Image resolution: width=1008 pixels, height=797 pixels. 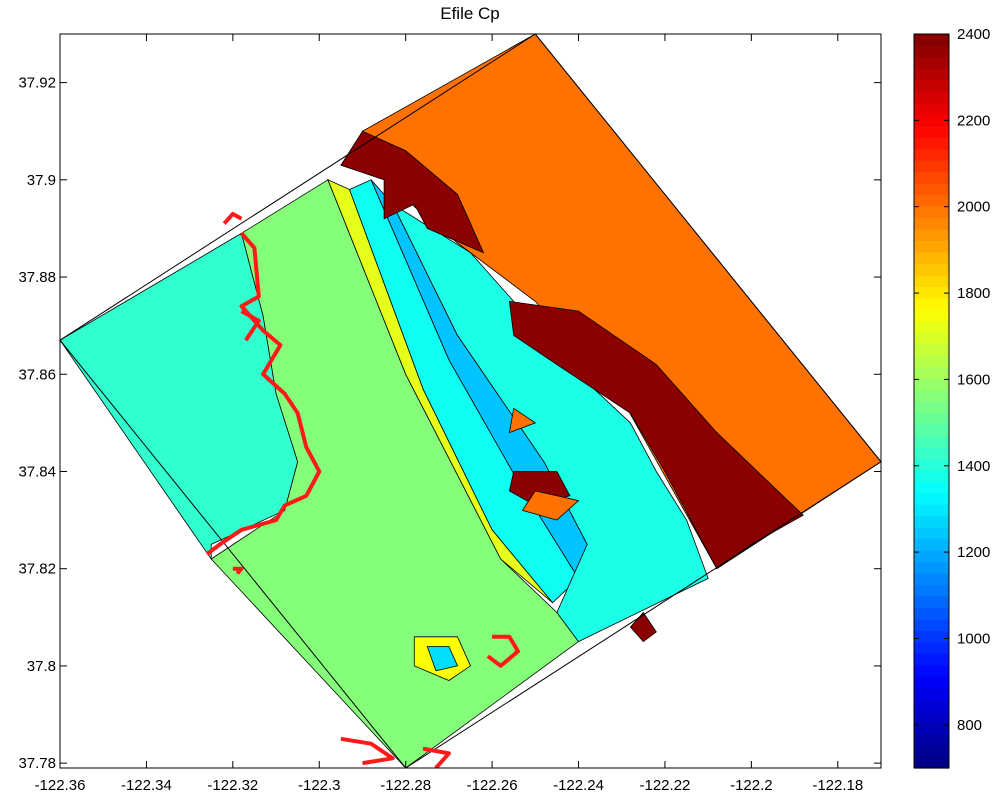 What do you see at coordinates (232, 785) in the screenshot?
I see `x-tick-label: -122.32` at bounding box center [232, 785].